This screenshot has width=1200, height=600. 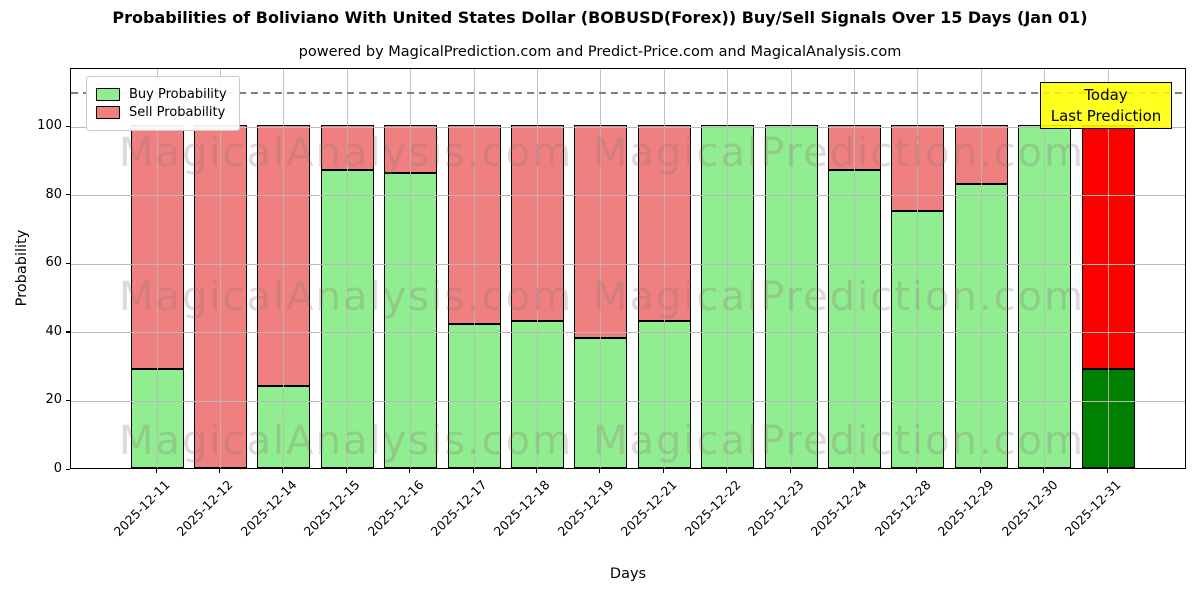 I want to click on y-tick-label: 100, so click(x=49, y=126).